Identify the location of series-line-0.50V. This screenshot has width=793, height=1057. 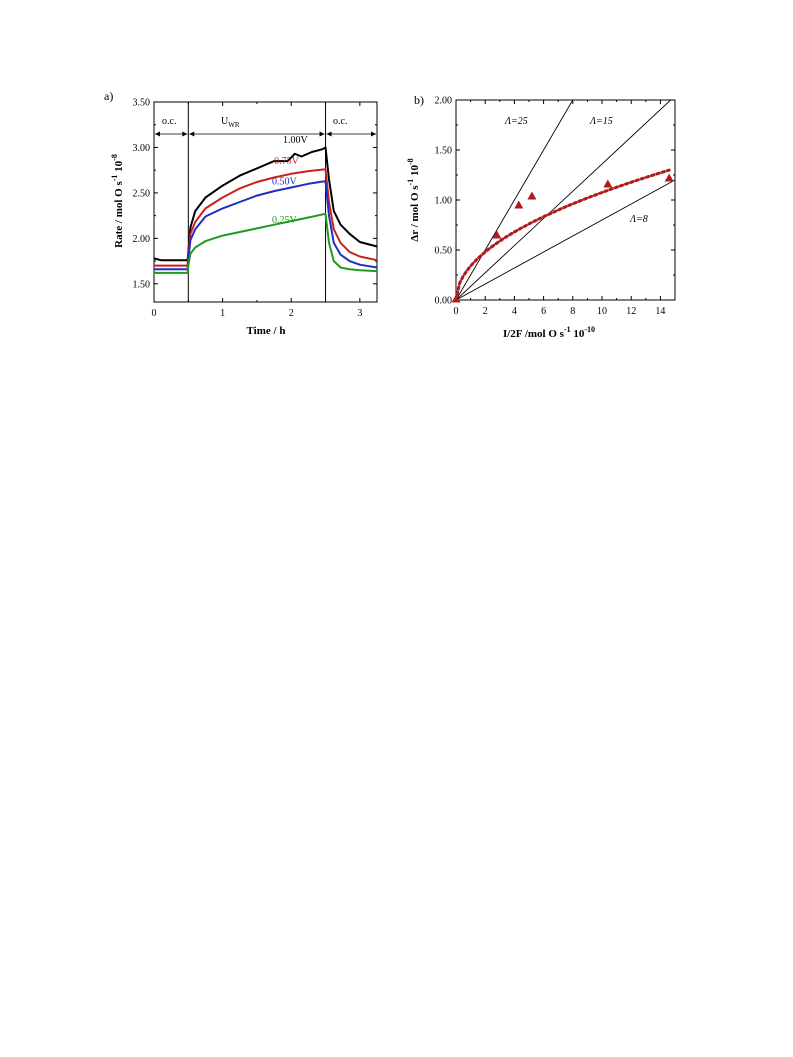
(266, 225).